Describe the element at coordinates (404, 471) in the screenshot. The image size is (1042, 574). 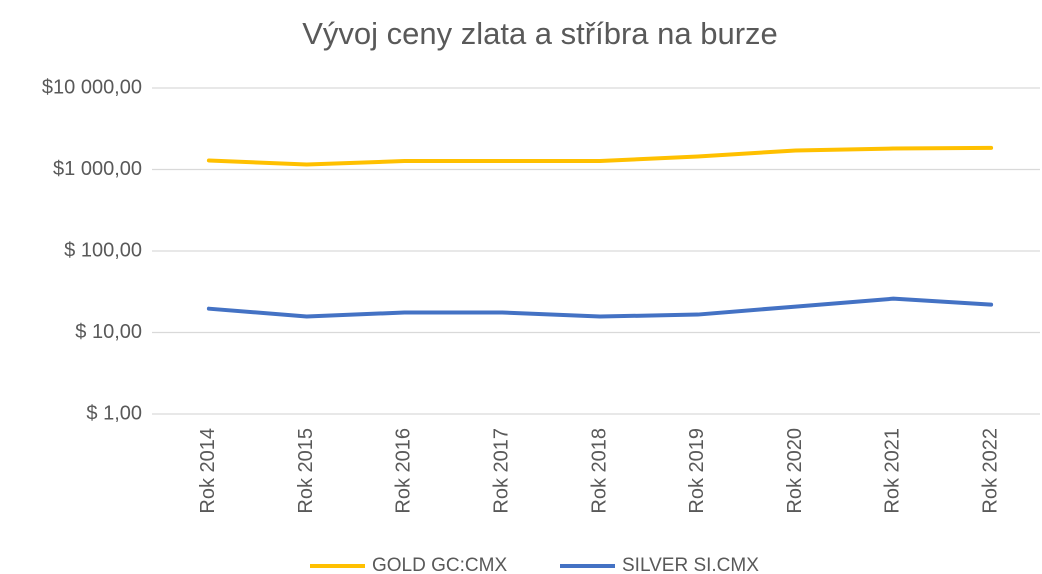
I see `x-tick-label: Rok 2016` at that location.